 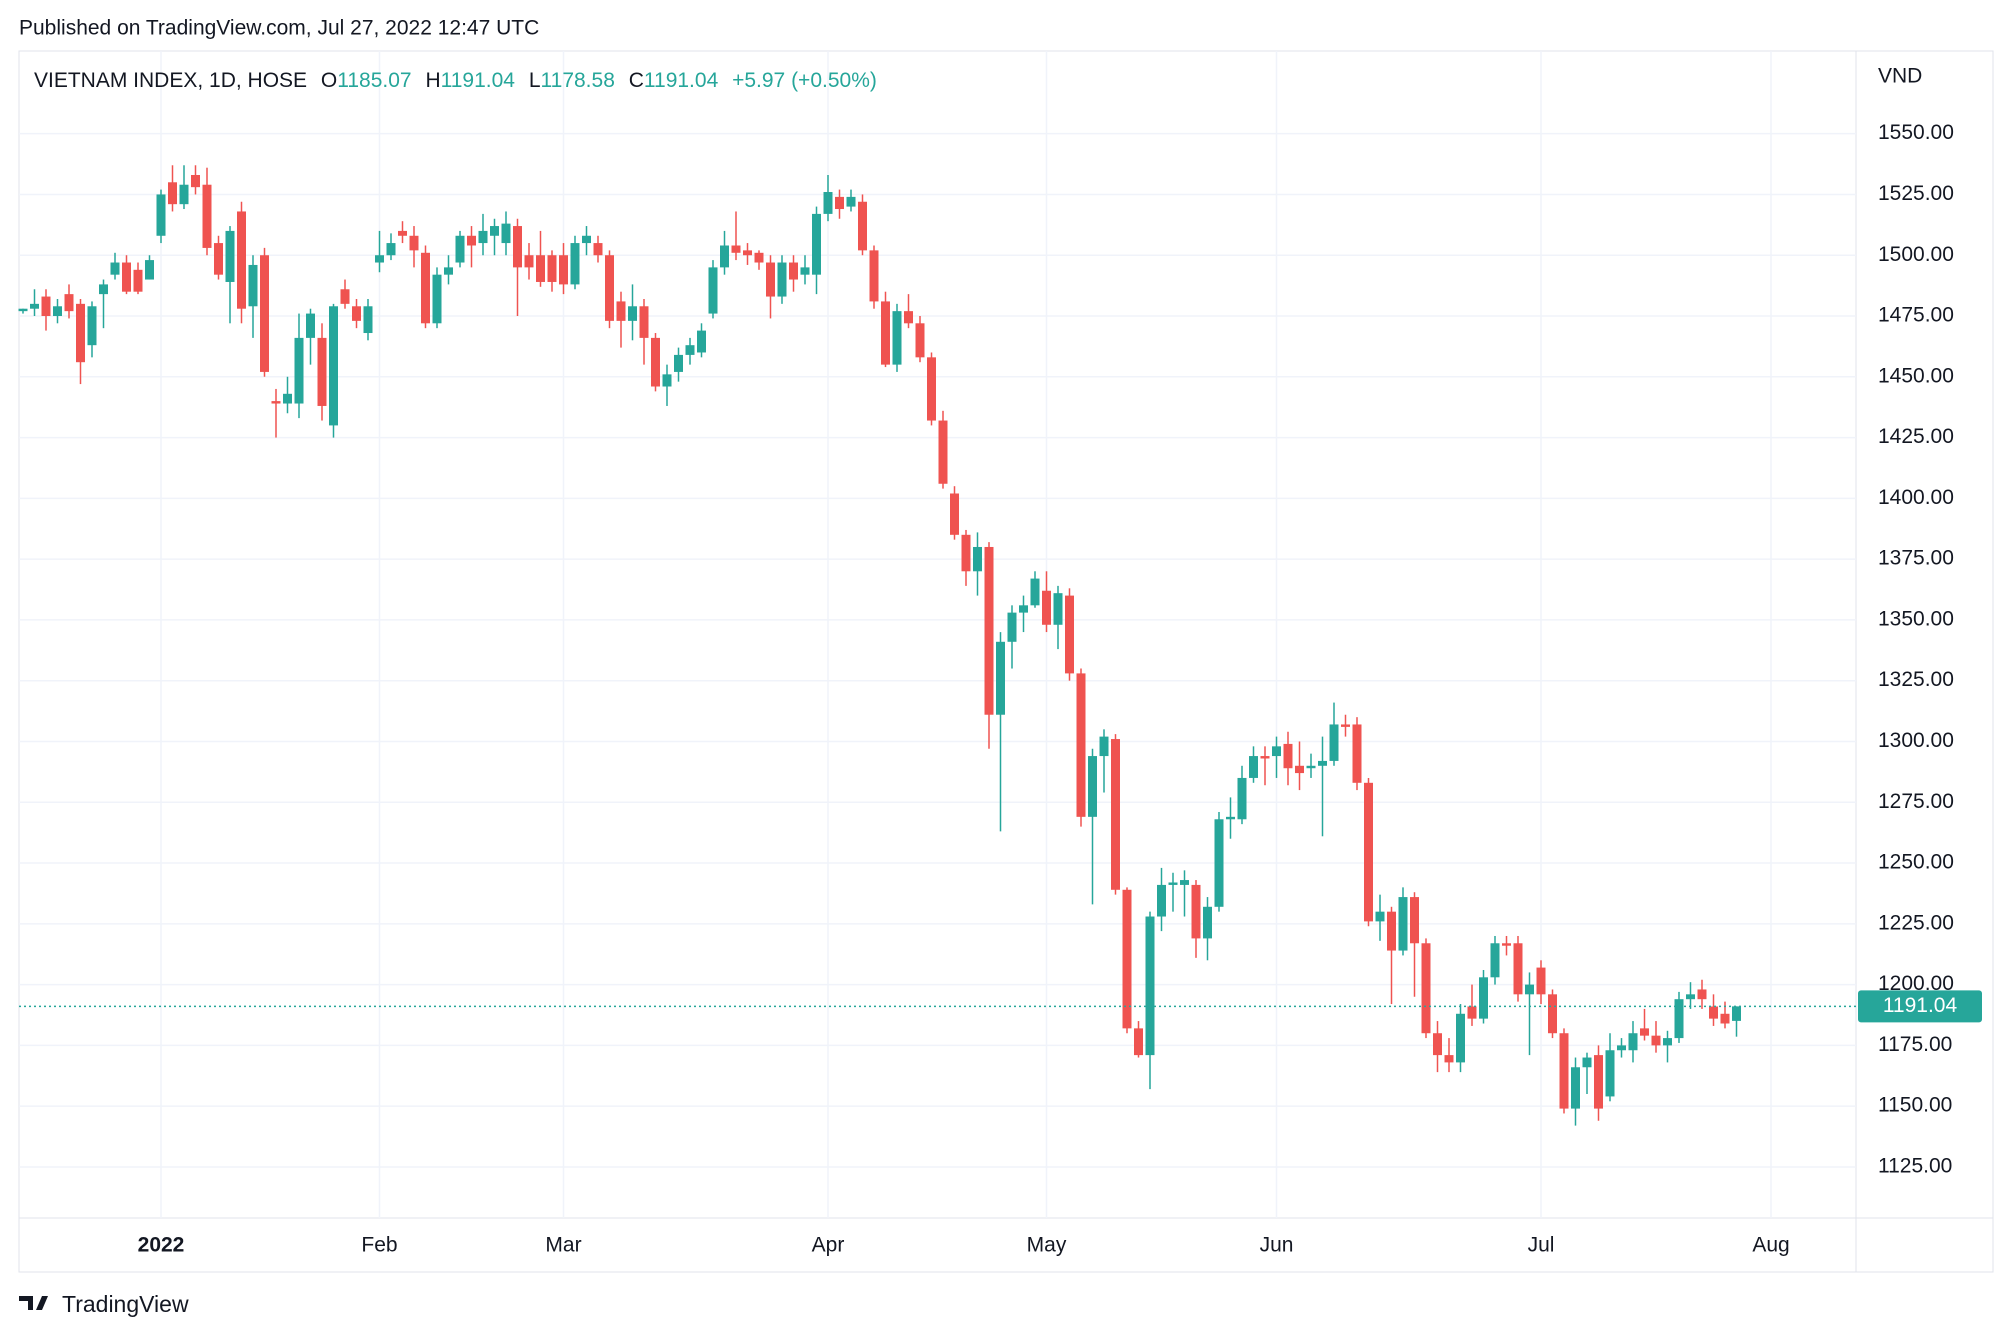 What do you see at coordinates (1915, 1044) in the screenshot?
I see `y-tick-label: 1175.00` at bounding box center [1915, 1044].